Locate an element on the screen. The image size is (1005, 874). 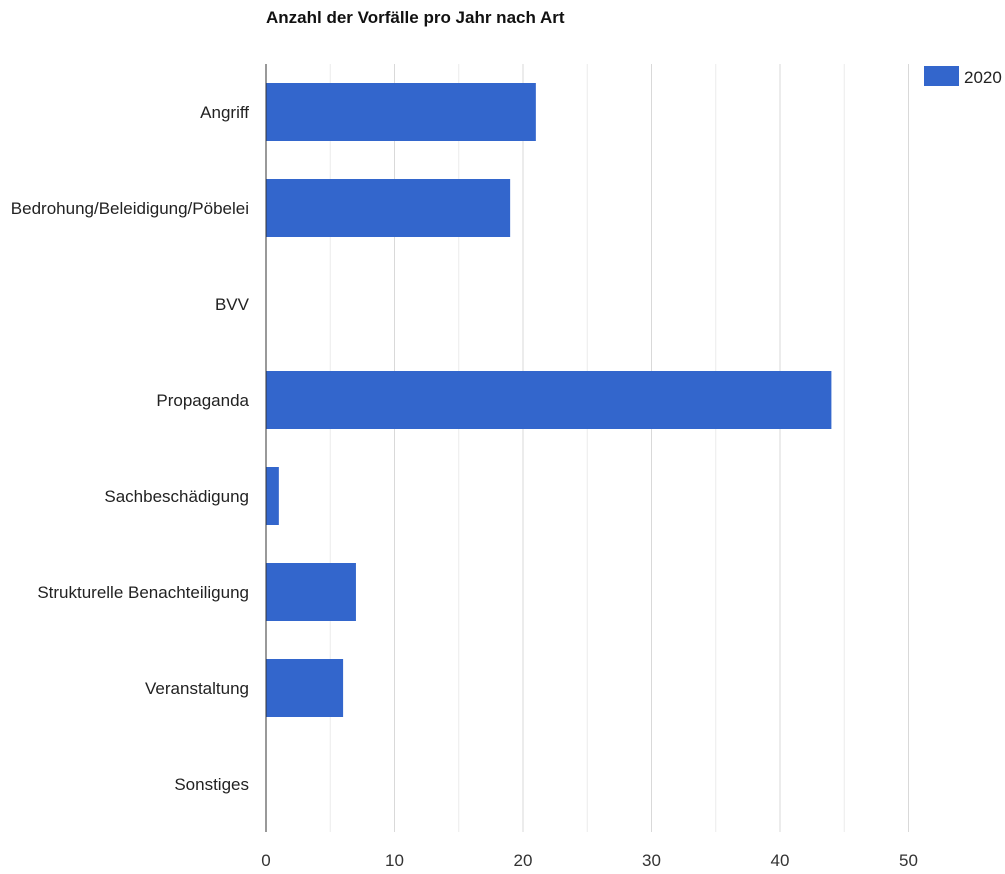
category-label: Propaganda is located at coordinates (202, 400).